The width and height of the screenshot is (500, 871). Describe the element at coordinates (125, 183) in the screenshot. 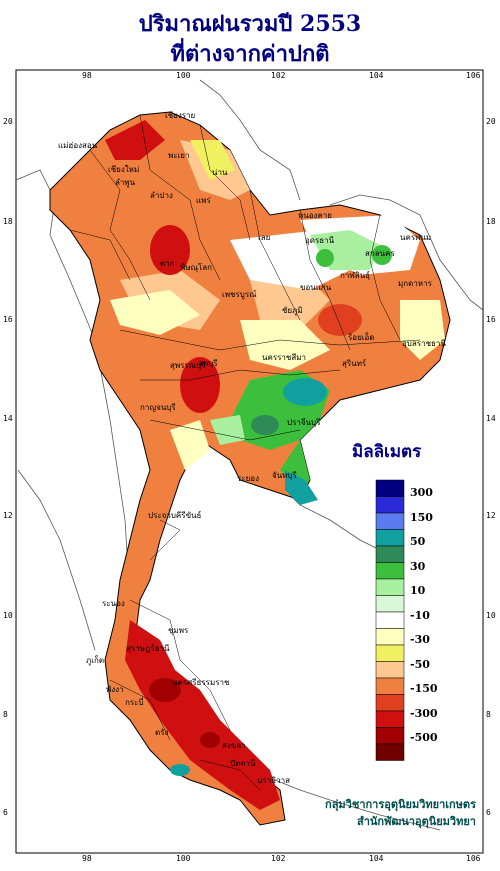

I see `province-label: ลำพูน` at that location.